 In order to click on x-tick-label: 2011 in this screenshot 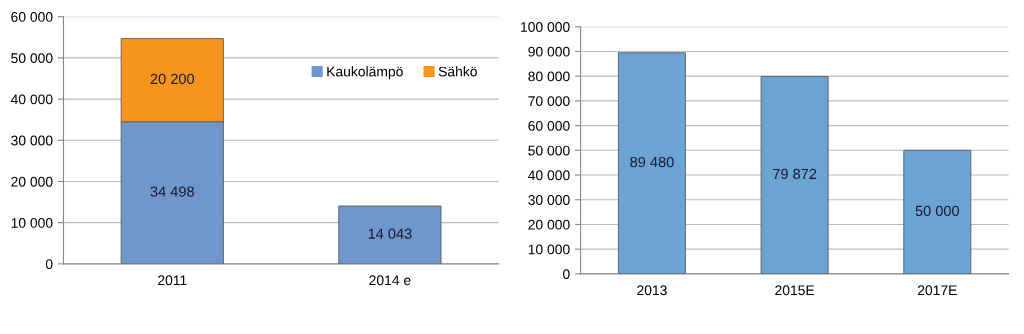, I will do `click(172, 280)`.